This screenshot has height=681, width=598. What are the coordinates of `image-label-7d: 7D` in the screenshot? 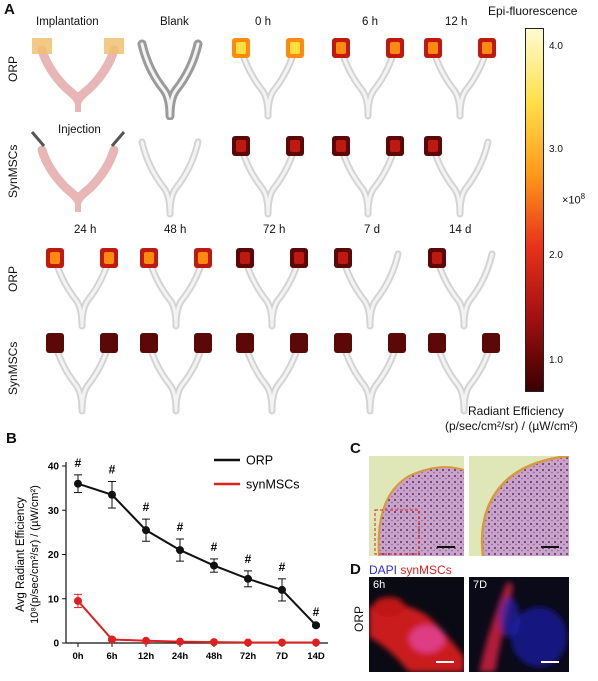 It's located at (480, 585).